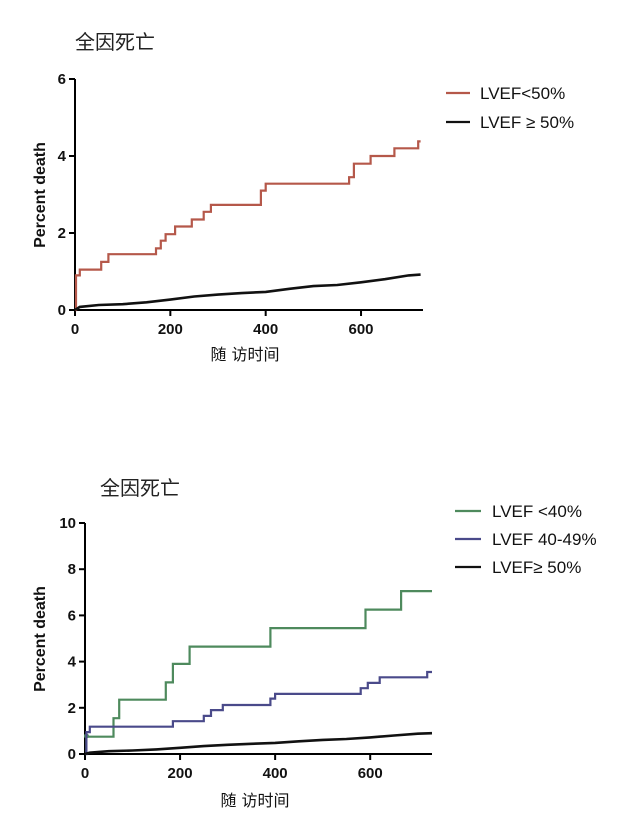 The image size is (640, 838). I want to click on c2-x-tick-label: 0, so click(85, 773).